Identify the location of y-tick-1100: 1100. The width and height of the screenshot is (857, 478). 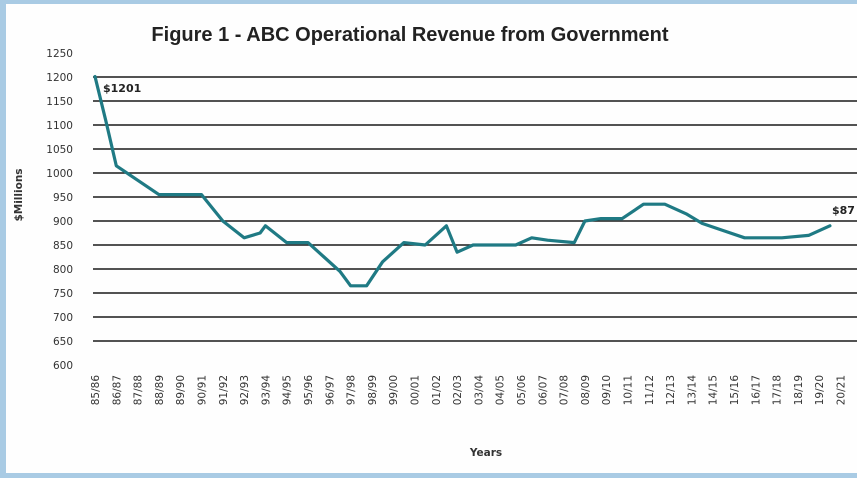
(59, 126).